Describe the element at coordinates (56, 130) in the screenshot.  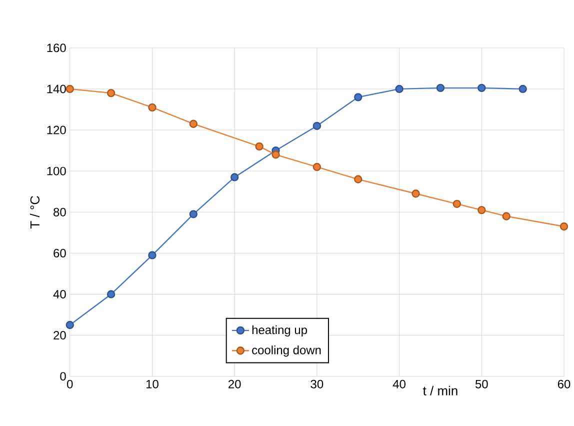
I see `y-tick-label: 120` at that location.